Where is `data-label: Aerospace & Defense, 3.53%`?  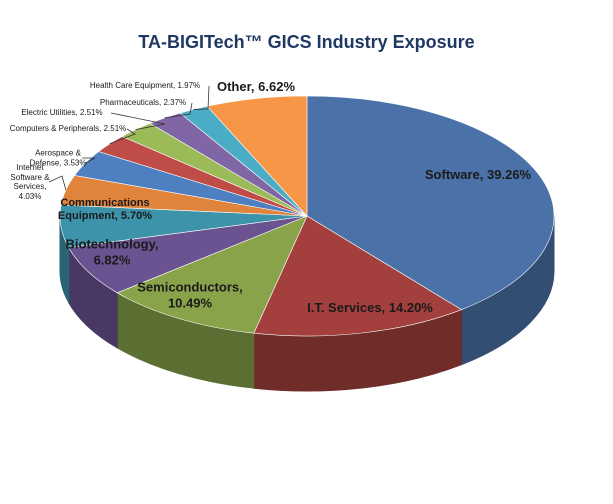
data-label: Aerospace & Defense, 3.53% is located at coordinates (58, 157).